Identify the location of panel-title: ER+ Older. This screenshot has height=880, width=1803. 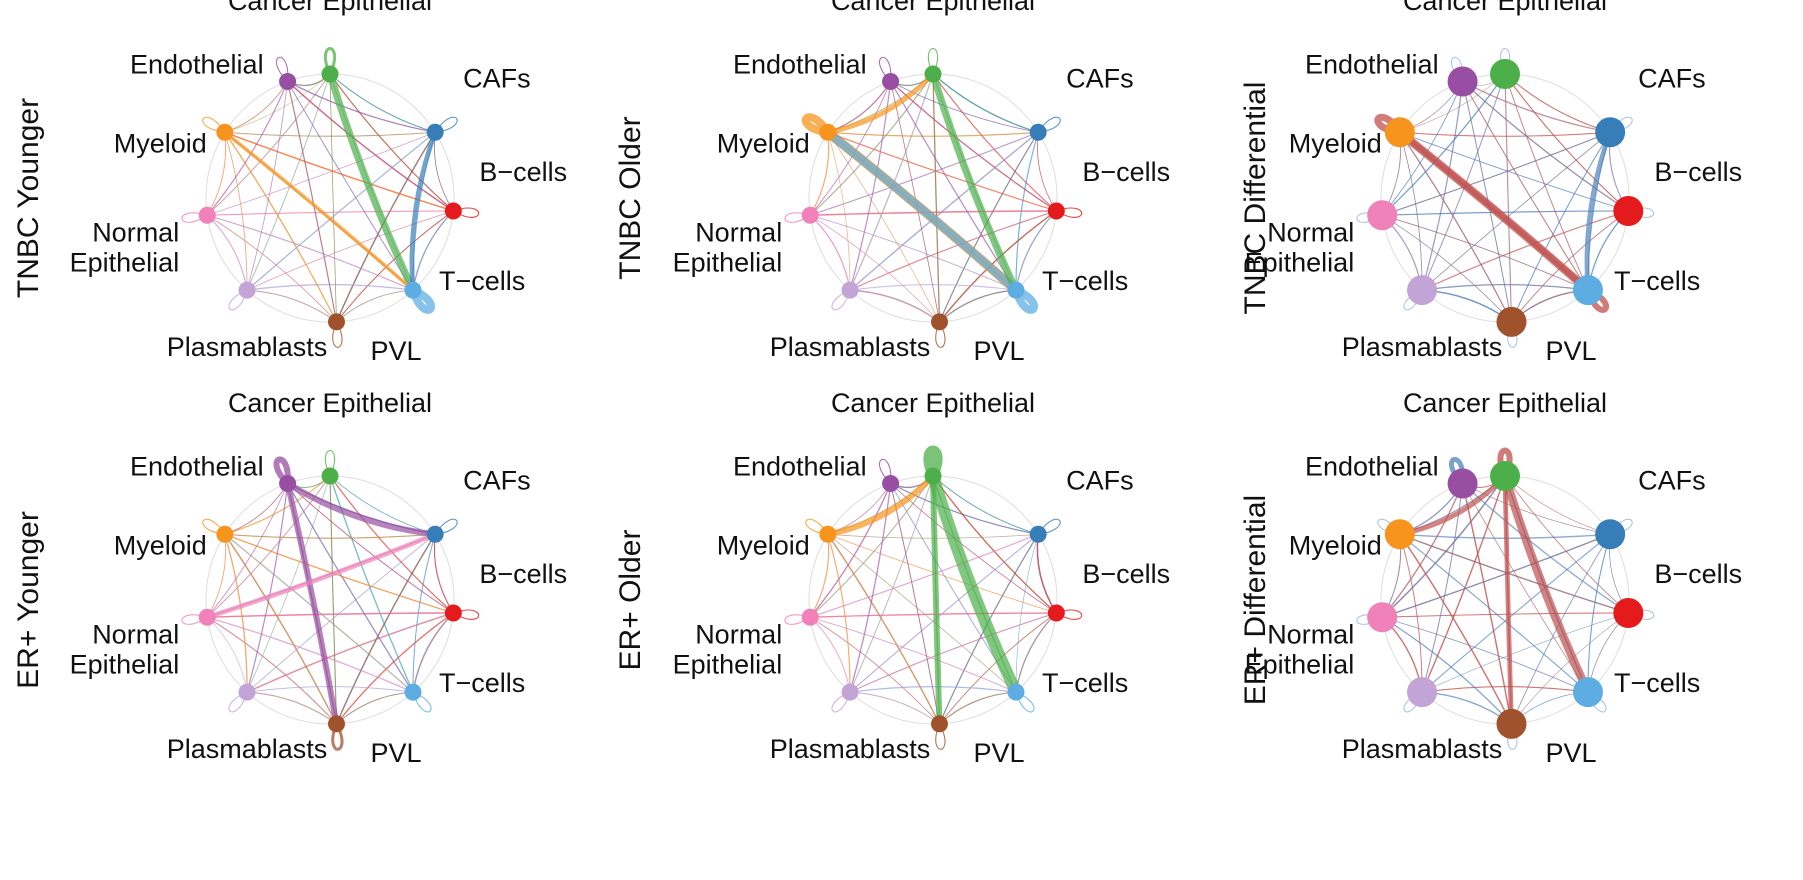
(630, 600).